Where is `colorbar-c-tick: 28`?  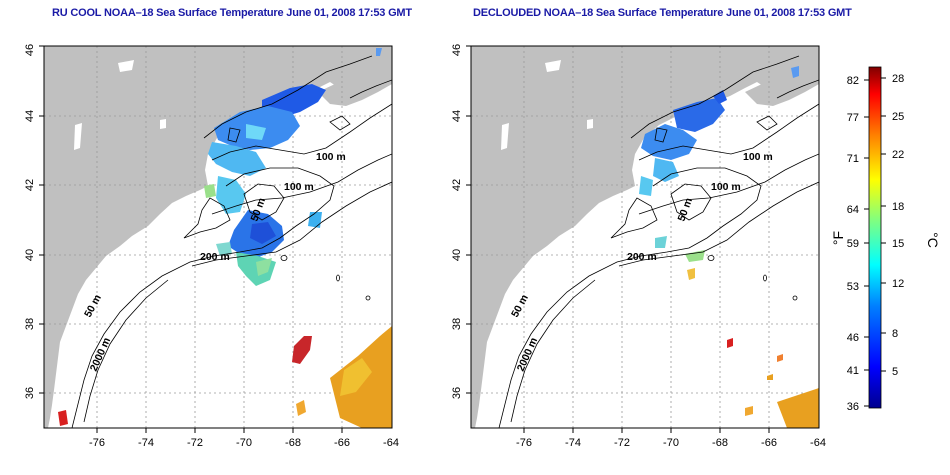
colorbar-c-tick: 28 is located at coordinates (898, 79).